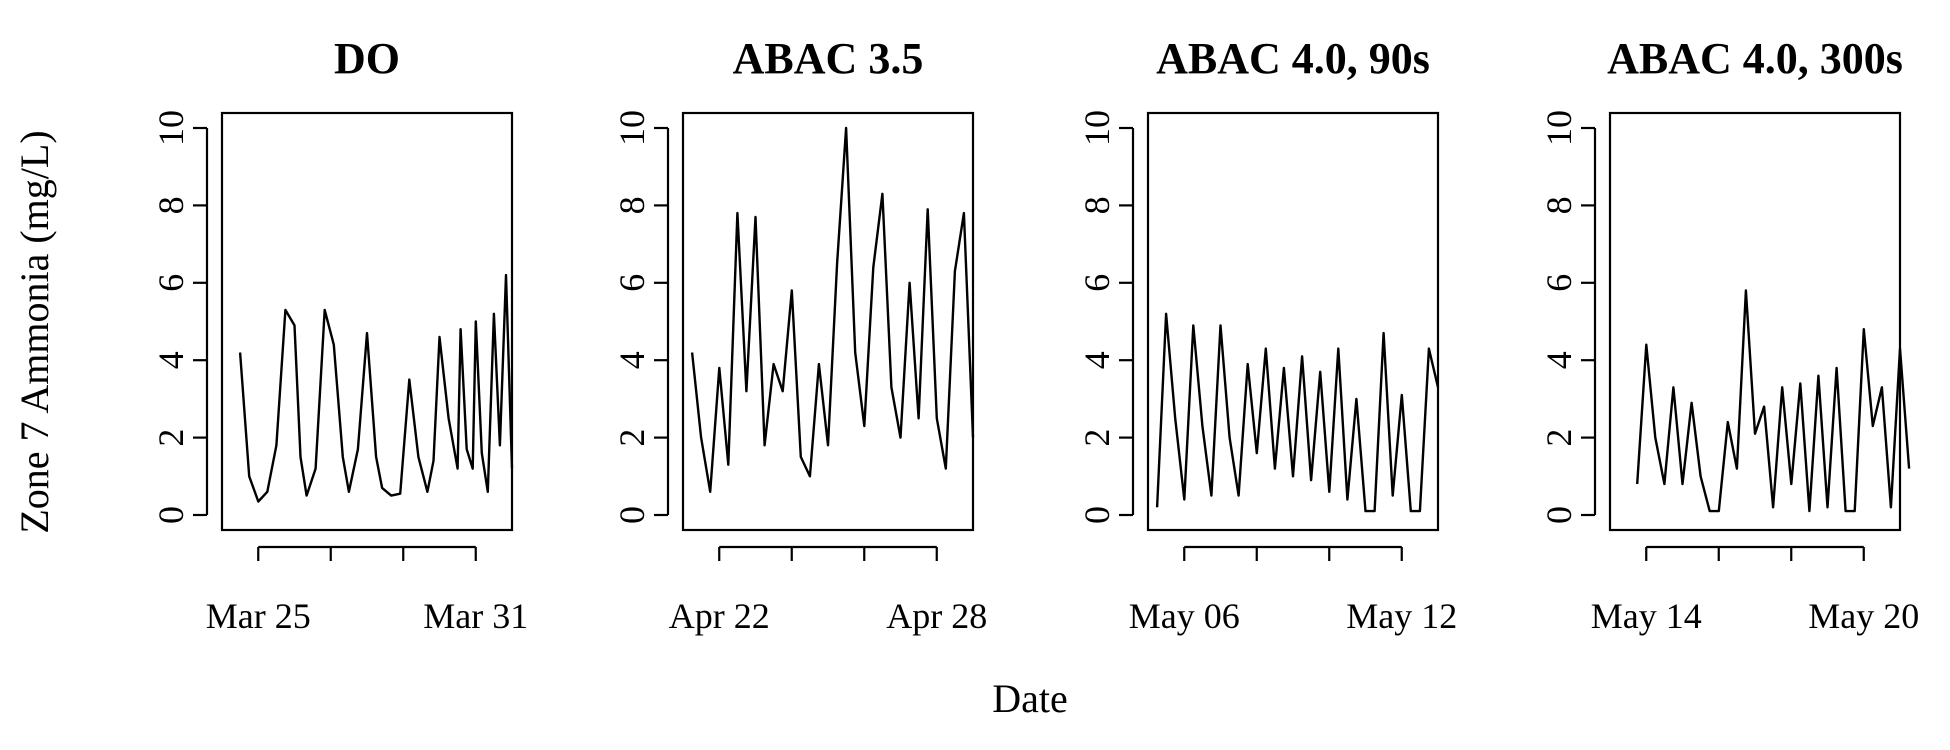 This screenshot has height=750, width=1950. What do you see at coordinates (258, 616) in the screenshot?
I see `x-tick-label: Mar 25` at bounding box center [258, 616].